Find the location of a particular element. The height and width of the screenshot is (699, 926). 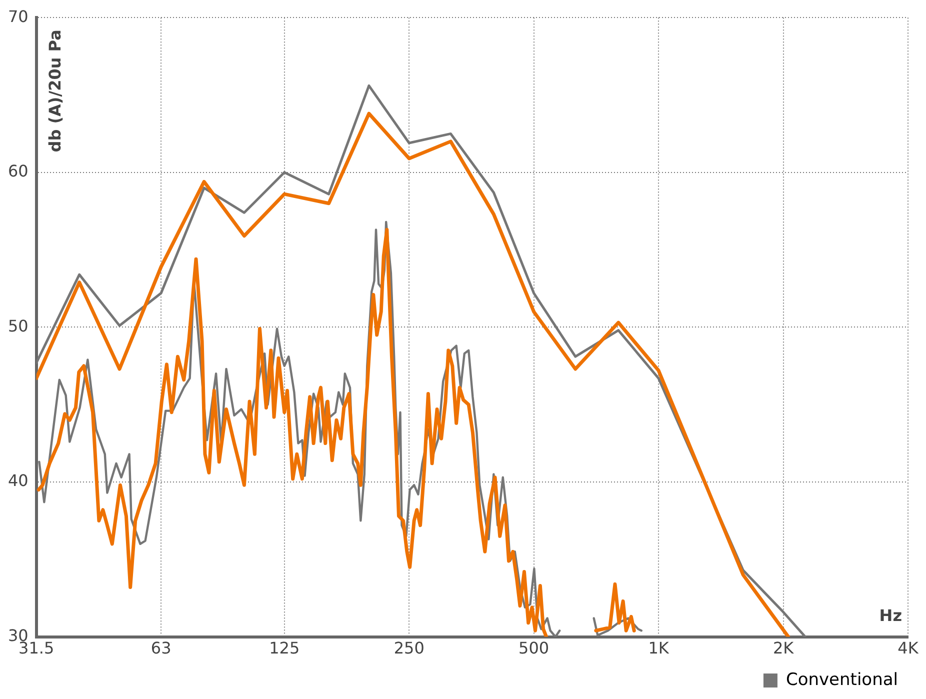

y-tick-label: 50 is located at coordinates (18, 326).